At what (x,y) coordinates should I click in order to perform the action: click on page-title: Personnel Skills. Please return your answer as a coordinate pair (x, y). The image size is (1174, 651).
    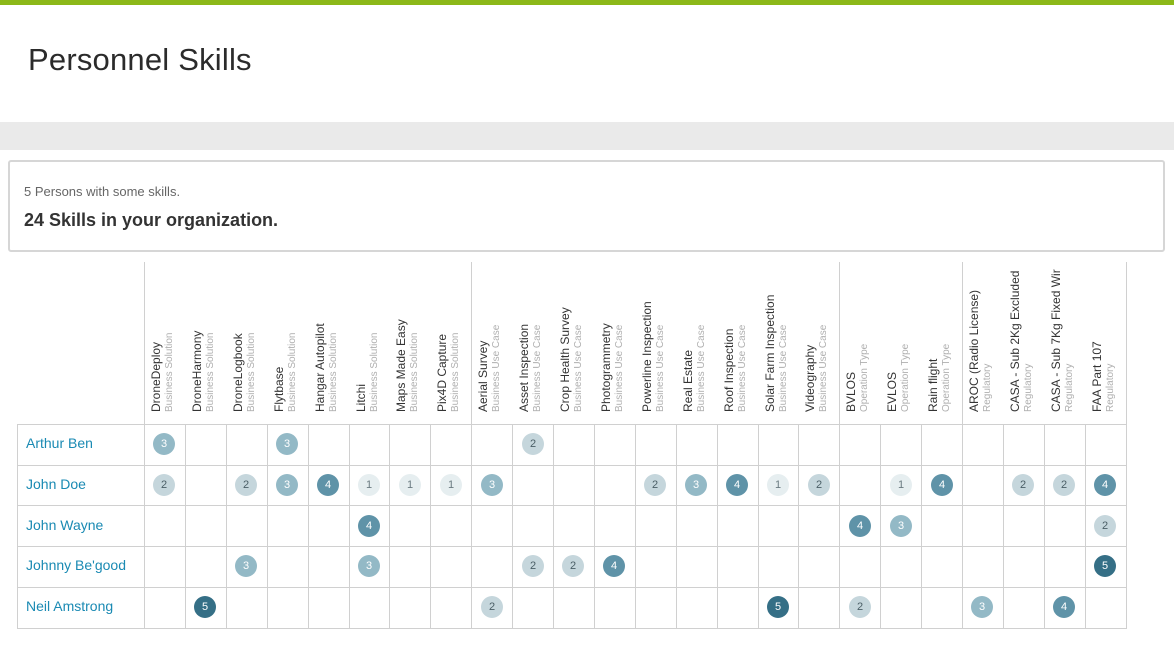
    Looking at the image, I should click on (140, 59).